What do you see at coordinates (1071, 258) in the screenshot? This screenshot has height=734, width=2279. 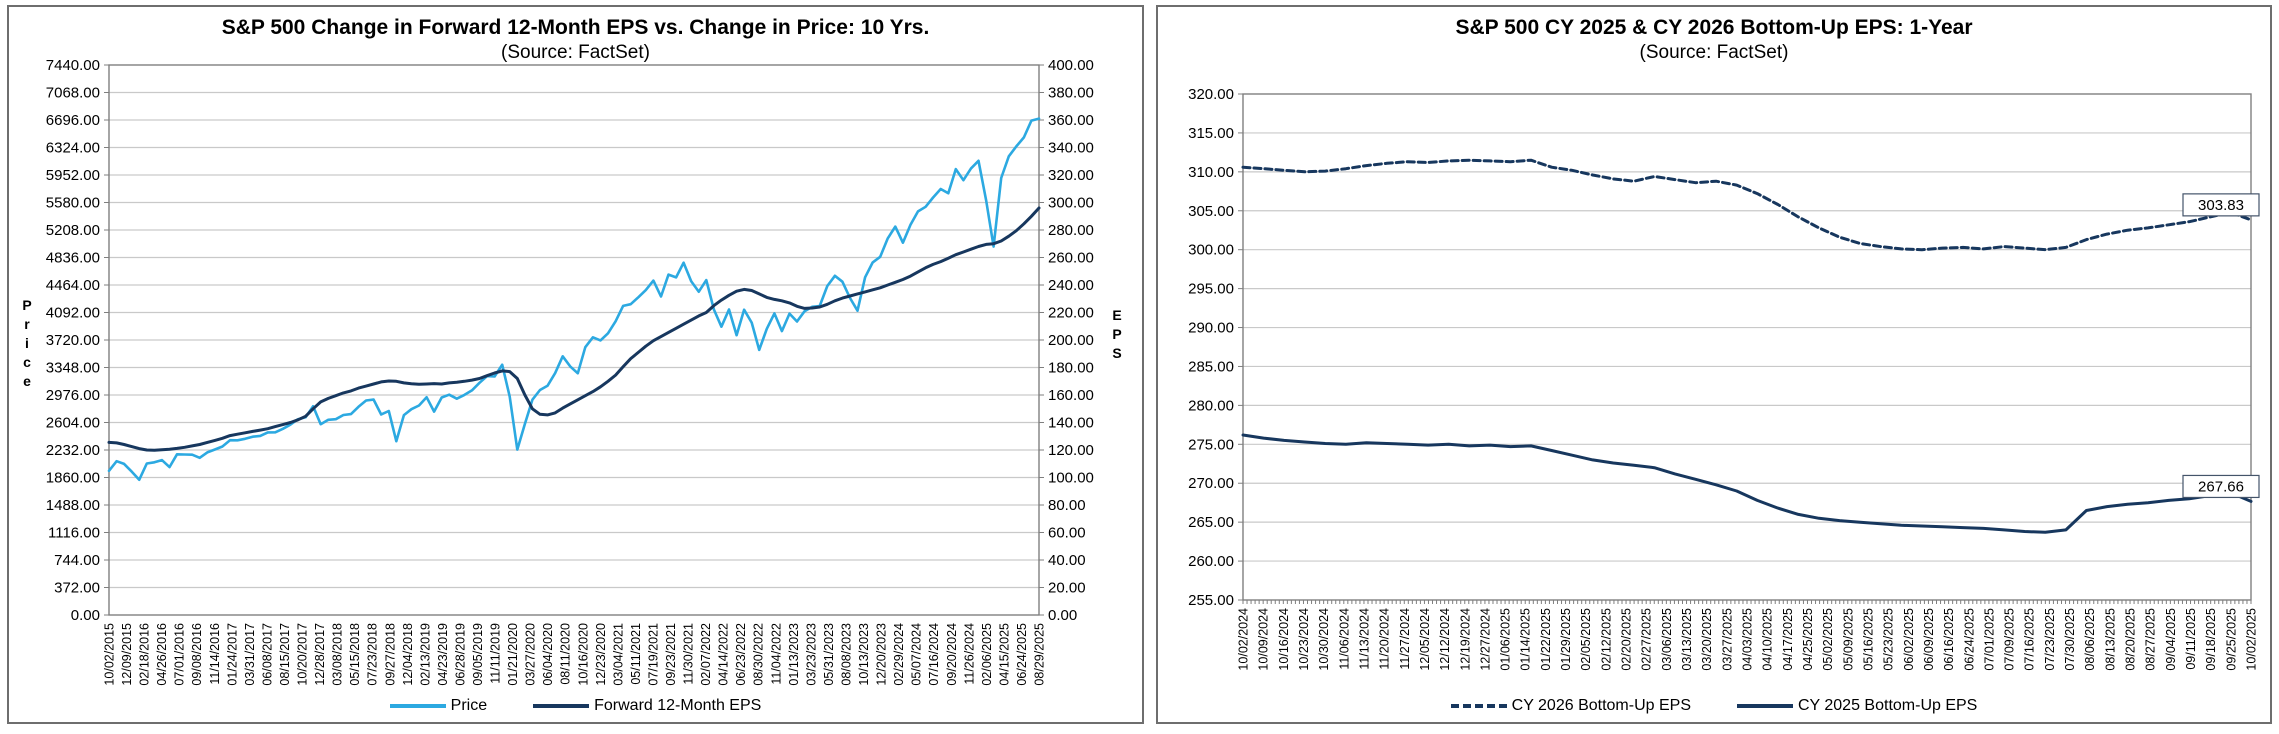 I see `y2-tick-label: 260.00` at bounding box center [1071, 258].